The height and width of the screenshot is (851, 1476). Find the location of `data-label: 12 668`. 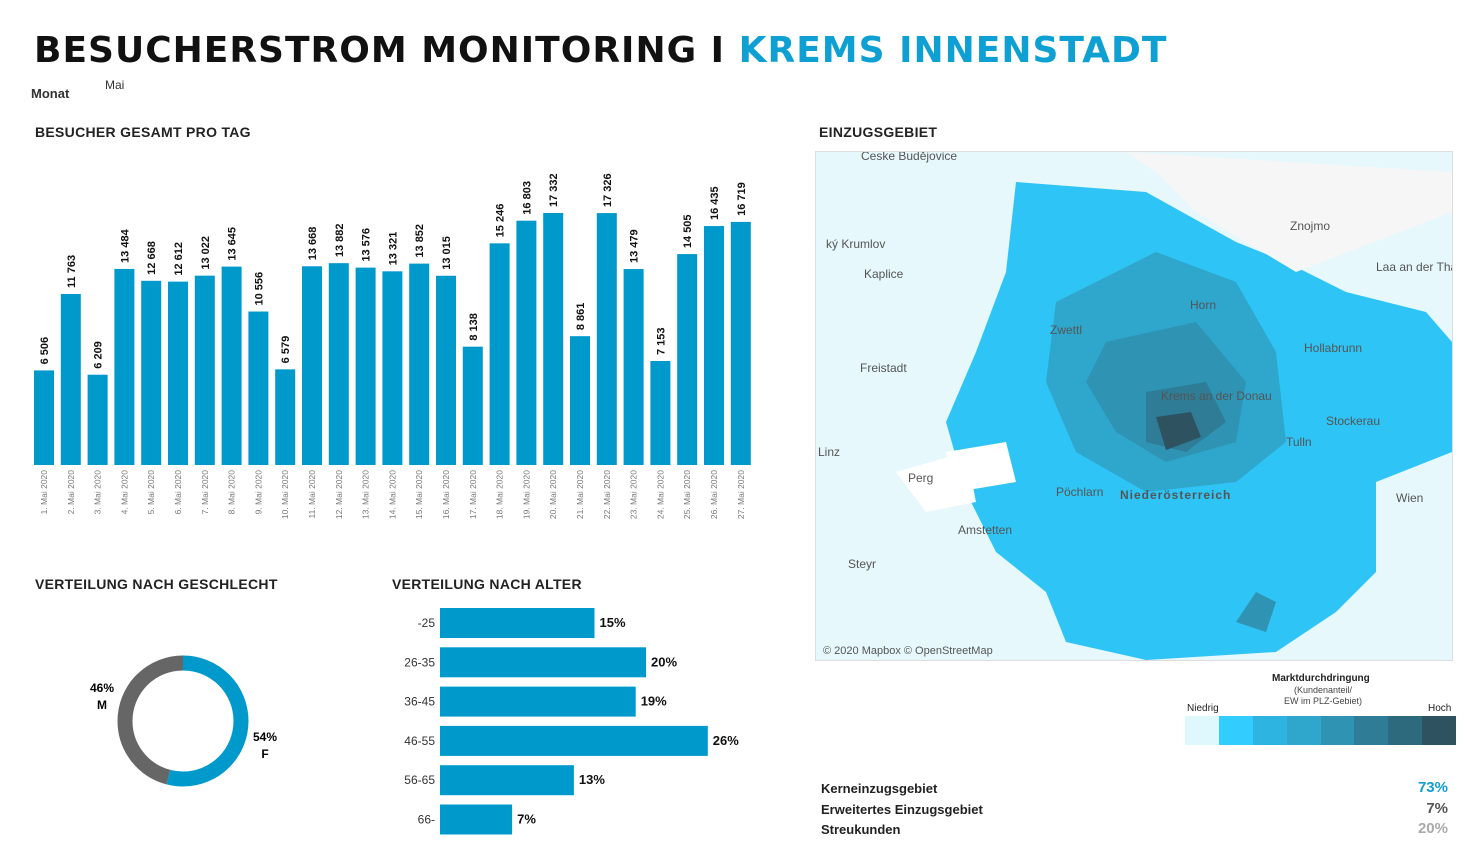

data-label: 12 668 is located at coordinates (152, 258).